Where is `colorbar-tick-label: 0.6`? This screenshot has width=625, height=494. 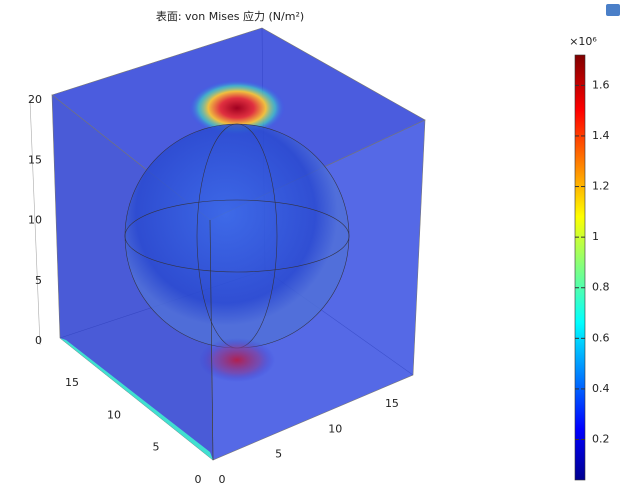
colorbar-tick-label: 0.6 is located at coordinates (601, 337).